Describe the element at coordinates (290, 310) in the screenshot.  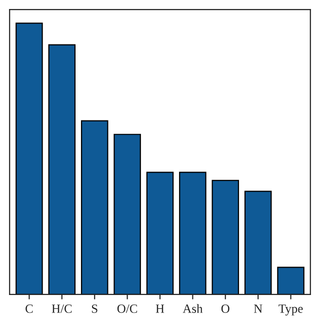
I see `x-tick-label: Type` at that location.